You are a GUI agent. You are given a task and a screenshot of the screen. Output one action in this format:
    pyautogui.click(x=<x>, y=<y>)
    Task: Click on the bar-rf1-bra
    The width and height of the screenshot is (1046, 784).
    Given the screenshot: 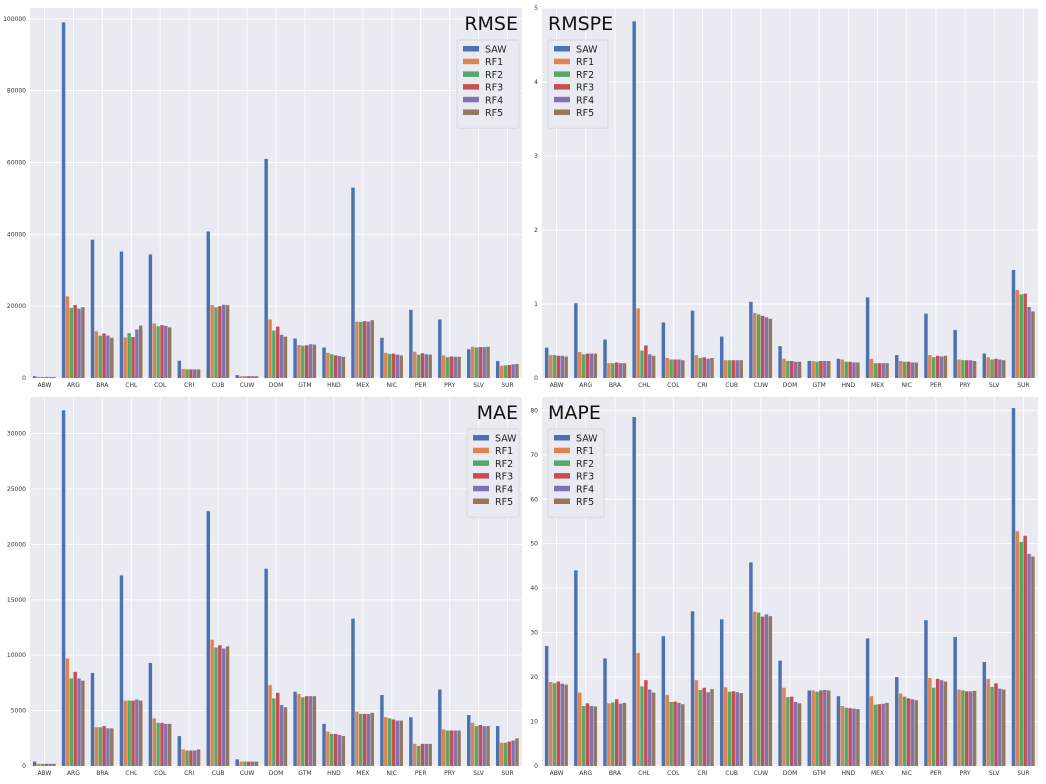 What is the action you would take?
    pyautogui.click(x=96, y=746)
    